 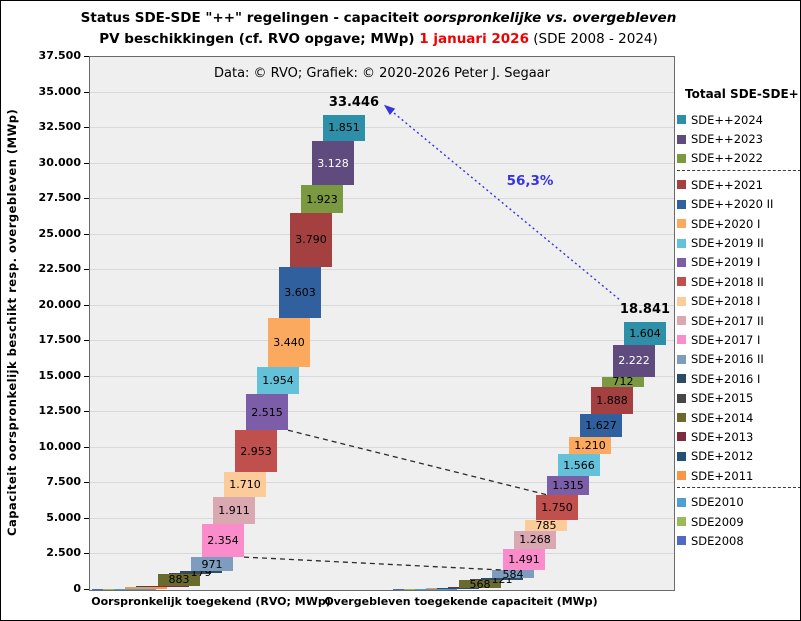 I want to click on bar-segment-sde-2017-i-original: 2.354, so click(x=223, y=540).